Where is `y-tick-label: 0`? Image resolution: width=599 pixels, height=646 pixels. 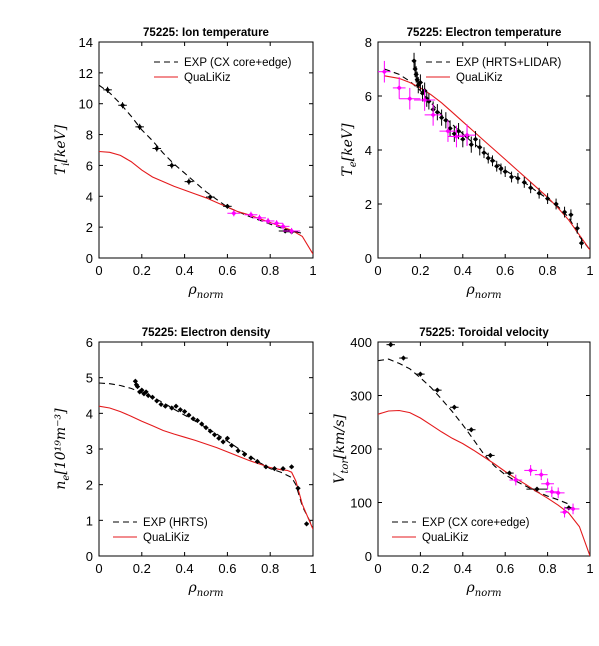 y-tick-label: 0 is located at coordinates (368, 258).